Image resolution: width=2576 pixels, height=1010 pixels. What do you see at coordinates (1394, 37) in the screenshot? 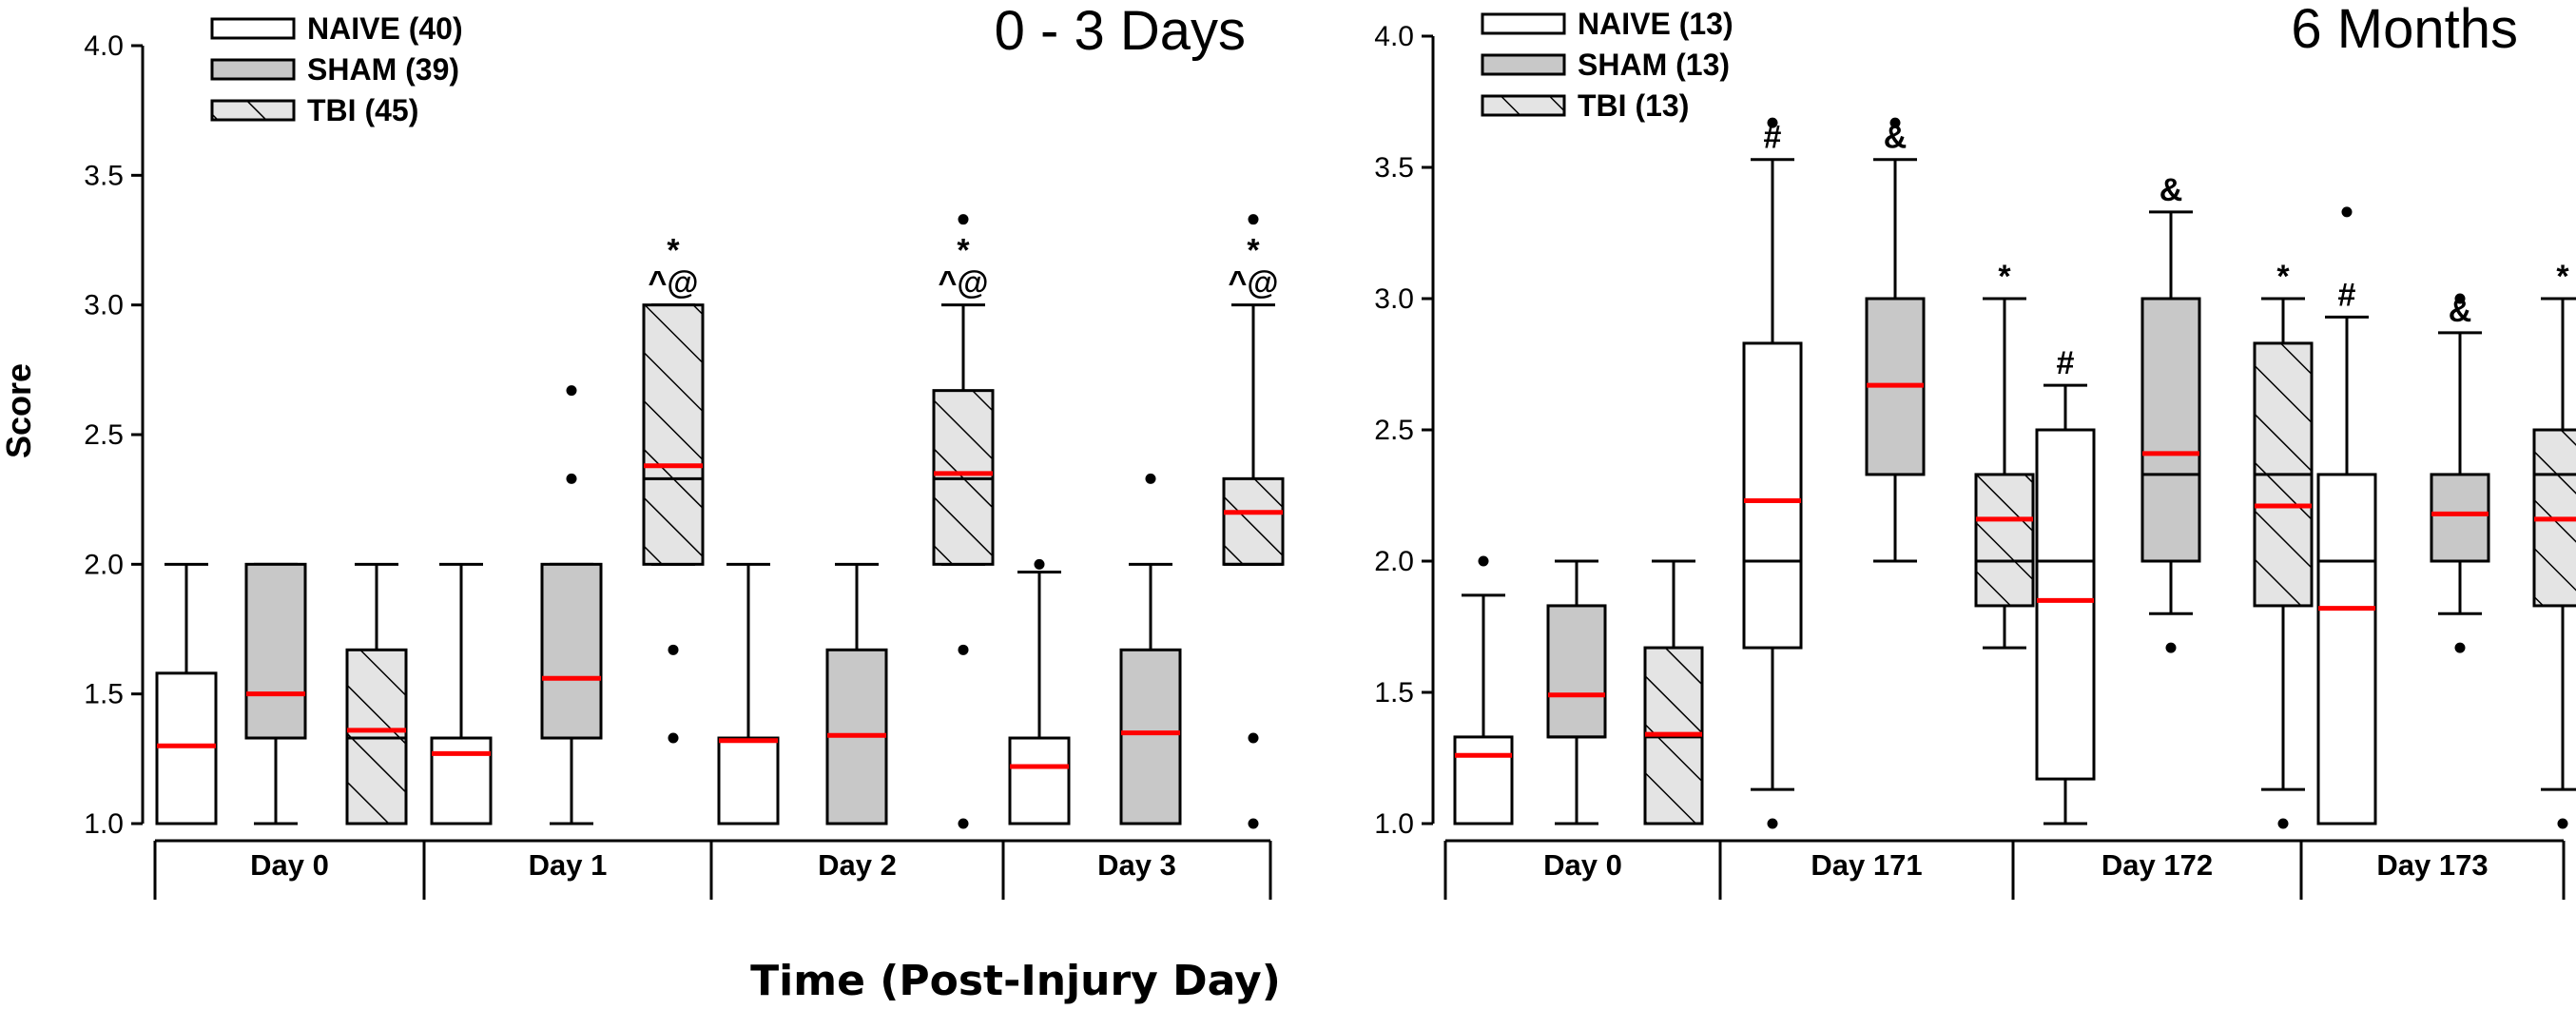
I see `y-tick-label: 4.0` at bounding box center [1394, 37].